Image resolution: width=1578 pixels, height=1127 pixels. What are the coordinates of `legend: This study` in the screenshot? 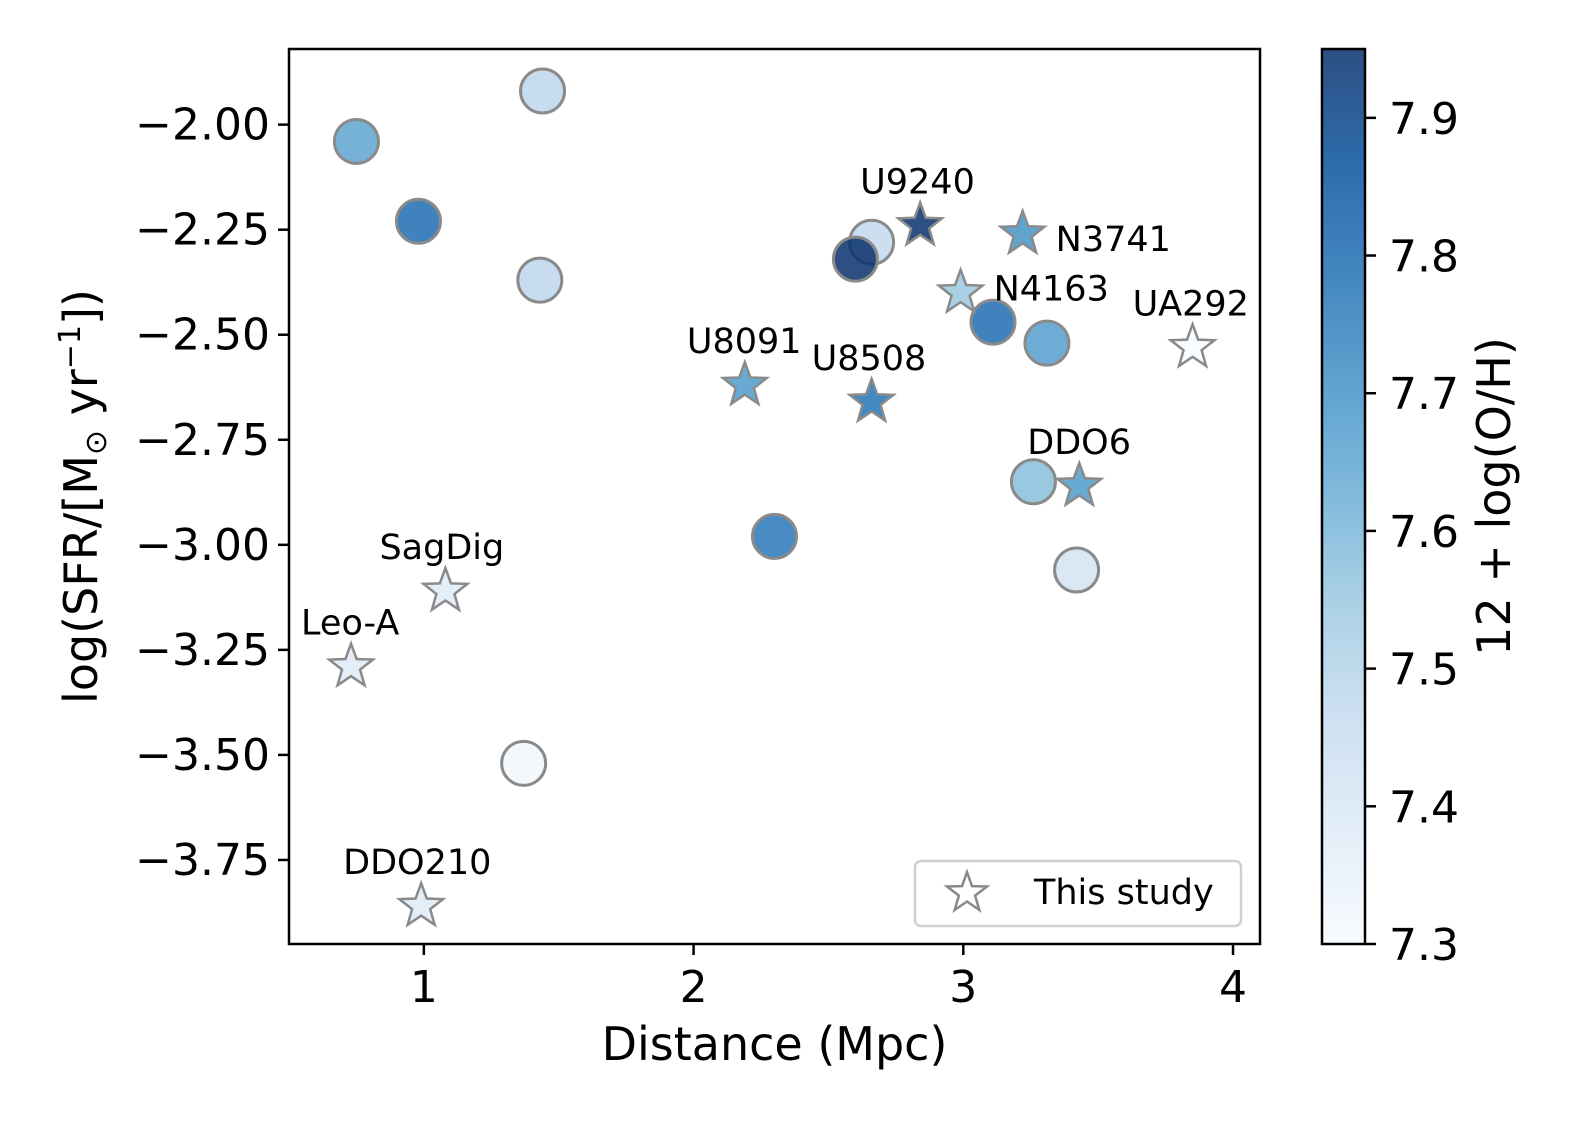 It's located at (1078, 893).